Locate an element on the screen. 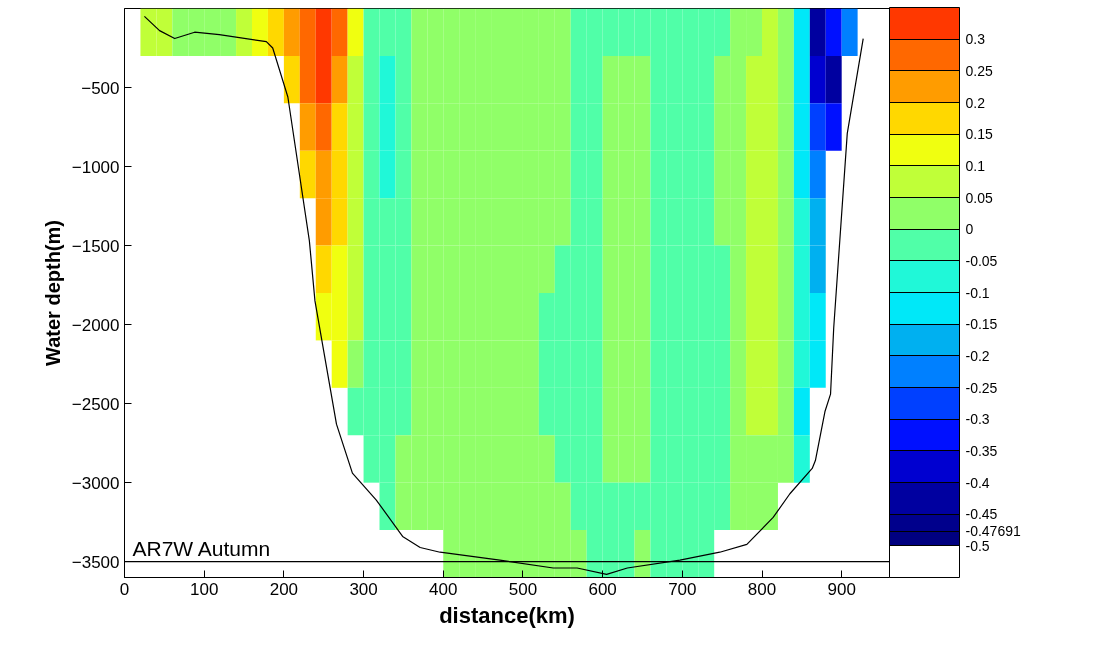 The image size is (1112, 652). x-tick-label: 500 is located at coordinates (523, 589).